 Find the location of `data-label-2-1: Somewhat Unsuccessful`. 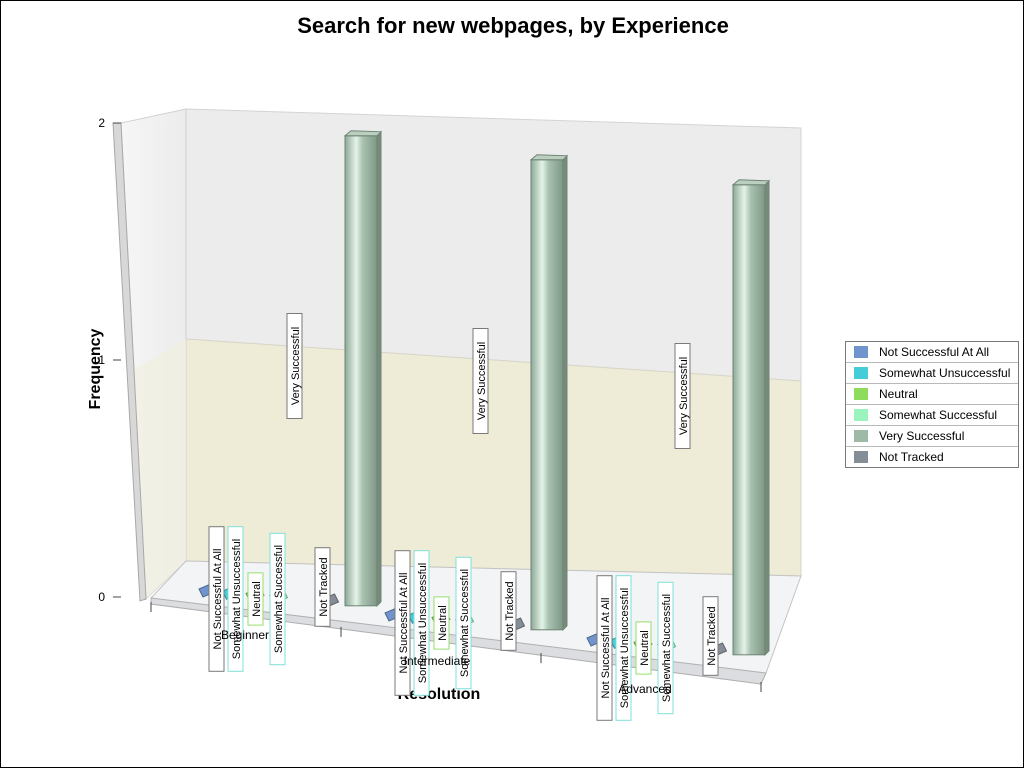

data-label-2-1: Somewhat Unsuccessful is located at coordinates (623, 648).